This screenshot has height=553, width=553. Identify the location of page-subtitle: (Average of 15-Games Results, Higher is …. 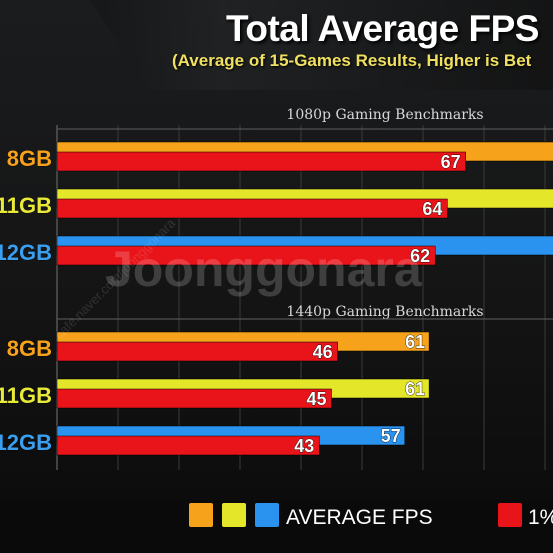
(352, 60).